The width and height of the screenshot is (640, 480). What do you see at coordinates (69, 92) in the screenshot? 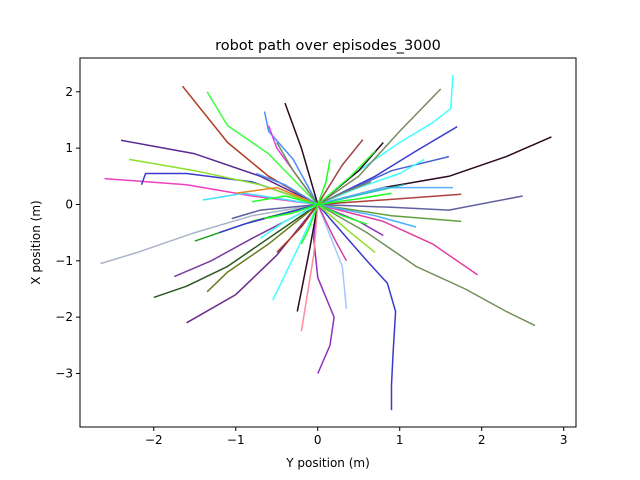
I see `y-tick-label: 2` at bounding box center [69, 92].